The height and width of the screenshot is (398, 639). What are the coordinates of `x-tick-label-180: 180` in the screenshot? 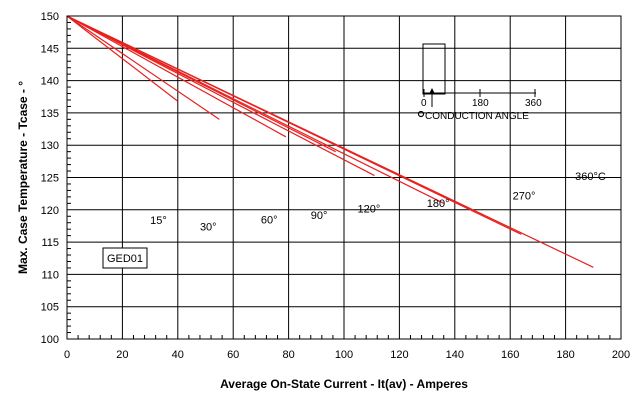 It's located at (565, 355).